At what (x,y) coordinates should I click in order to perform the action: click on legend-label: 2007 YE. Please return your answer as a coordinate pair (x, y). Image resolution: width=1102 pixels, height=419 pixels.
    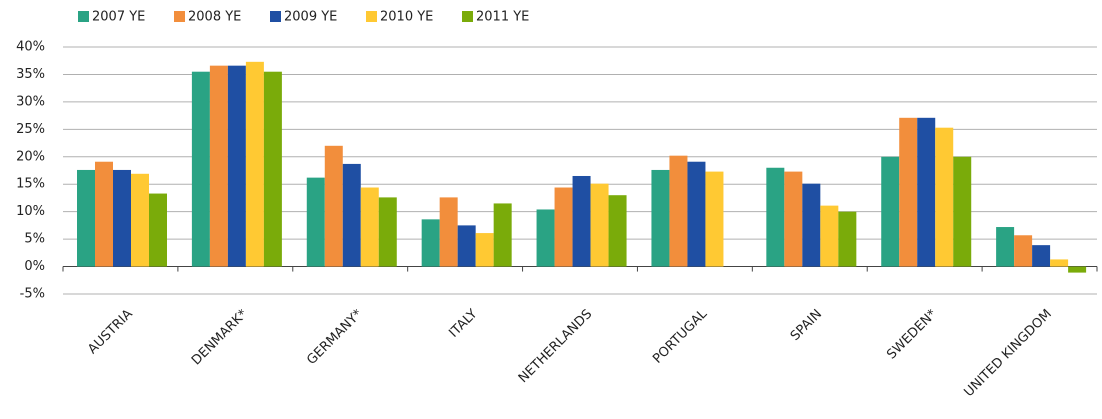
    Looking at the image, I should click on (118, 17).